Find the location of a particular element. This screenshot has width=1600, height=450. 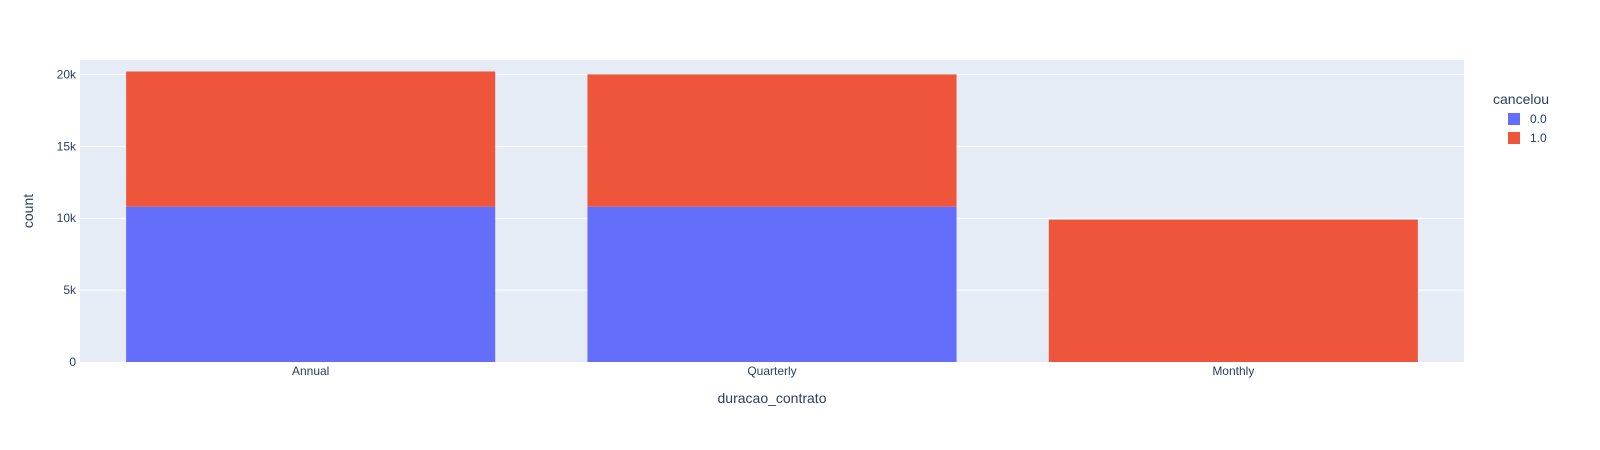

x-axis-ticks: Annual Quarterly Monthly is located at coordinates (773, 371).